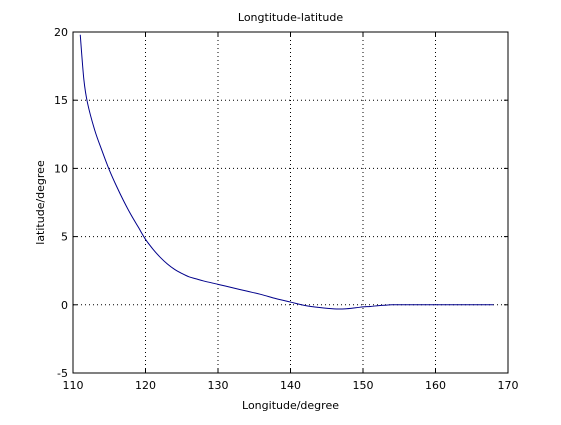 This screenshot has width=561, height=425. Describe the element at coordinates (64, 305) in the screenshot. I see `y-tick-label: 0` at that location.